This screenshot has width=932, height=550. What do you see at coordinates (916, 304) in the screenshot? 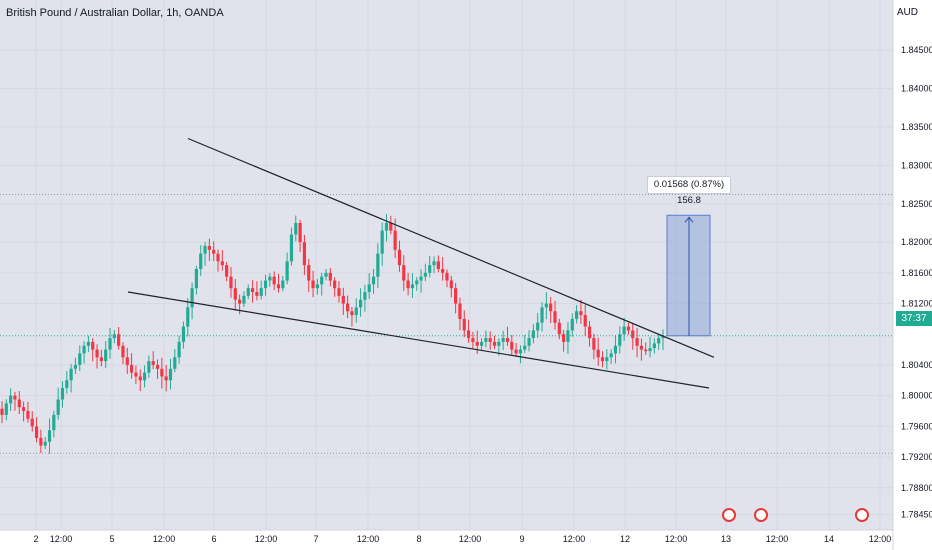
I see `y-tick-label: 1.81200` at bounding box center [916, 304].